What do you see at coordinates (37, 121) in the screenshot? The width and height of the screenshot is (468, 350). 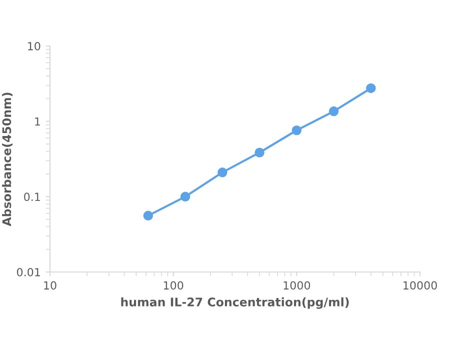 I see `y-tick-label: 1` at bounding box center [37, 121].